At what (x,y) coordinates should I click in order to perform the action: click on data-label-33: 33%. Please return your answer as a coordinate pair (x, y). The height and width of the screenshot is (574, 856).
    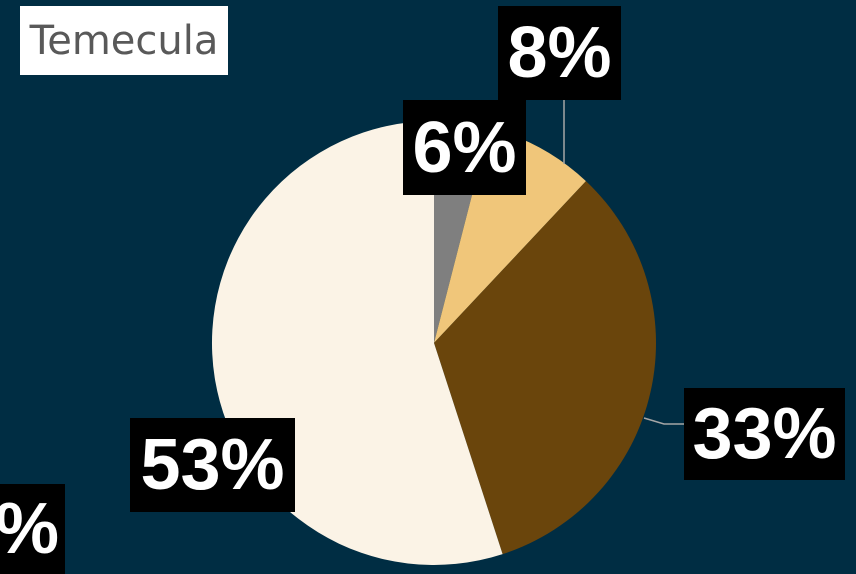
    Looking at the image, I should click on (764, 434).